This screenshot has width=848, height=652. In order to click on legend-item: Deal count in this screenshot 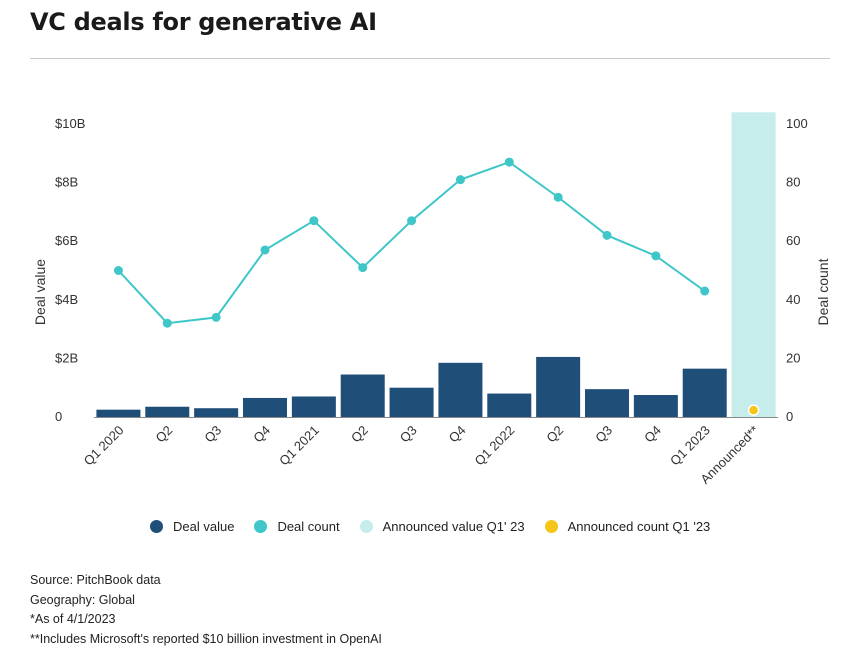, I will do `click(297, 526)`.